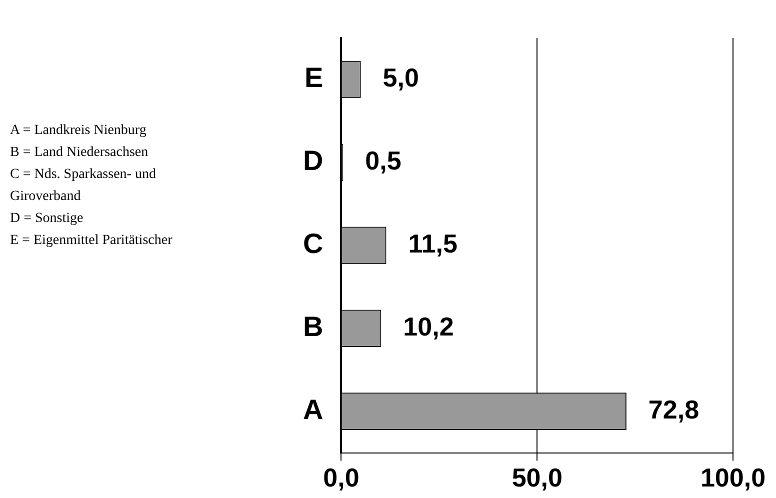  Describe the element at coordinates (674, 409) in the screenshot. I see `data-label: 72,8` at that location.